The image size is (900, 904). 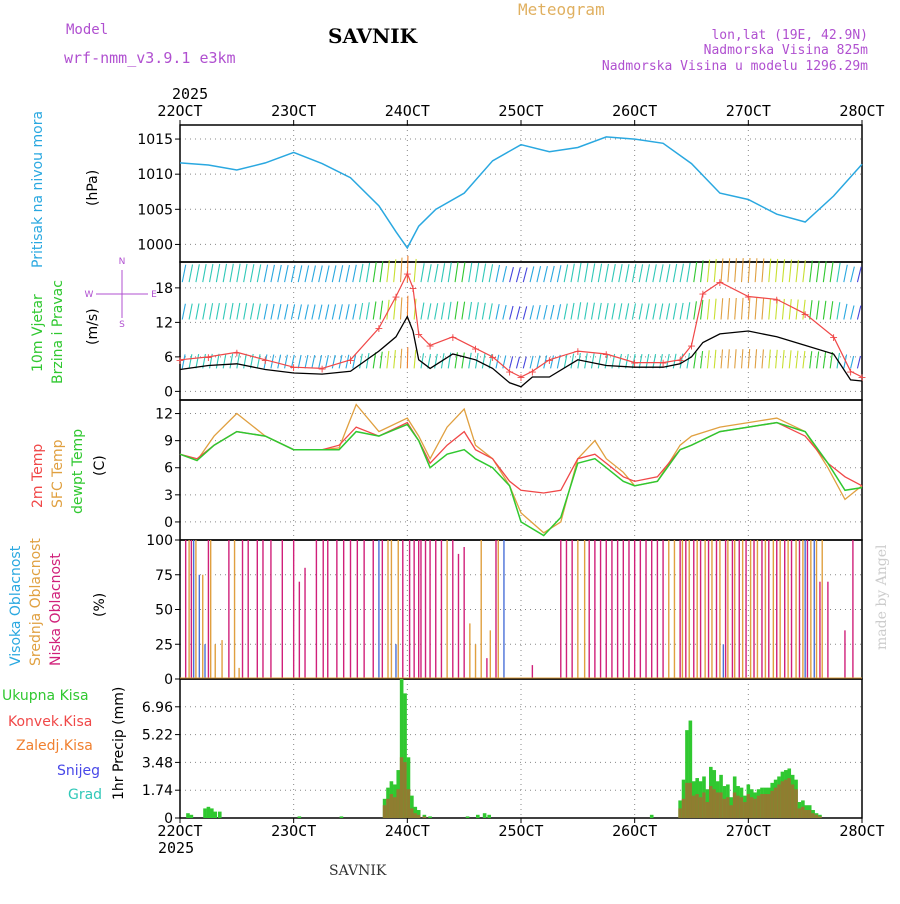 I want to click on y-tick-label: 6, so click(x=168, y=469).